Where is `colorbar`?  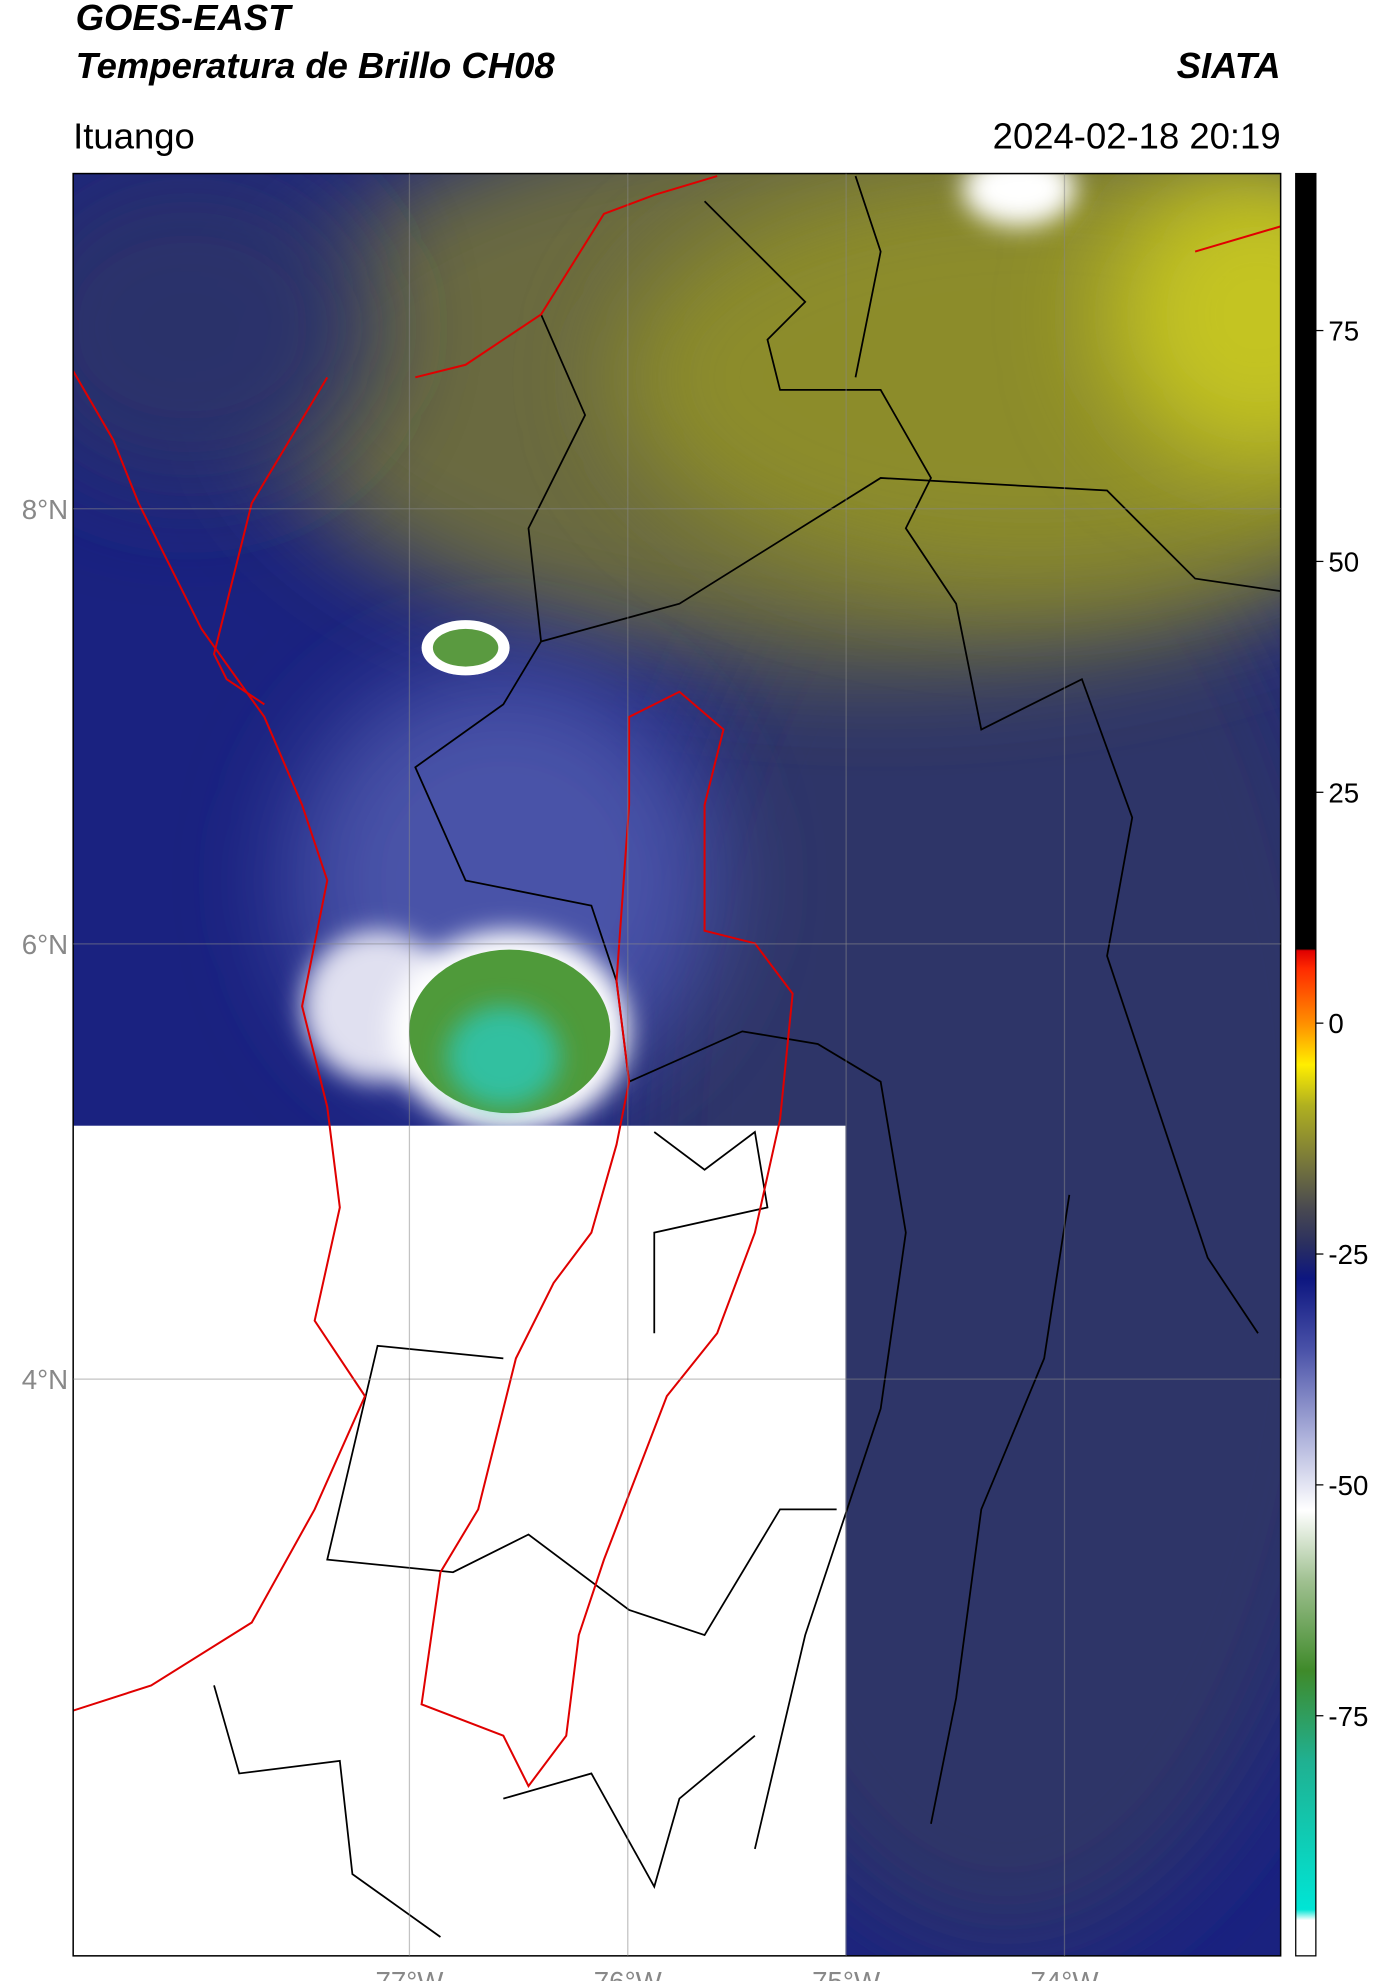
colorbar is located at coordinates (1306, 1064).